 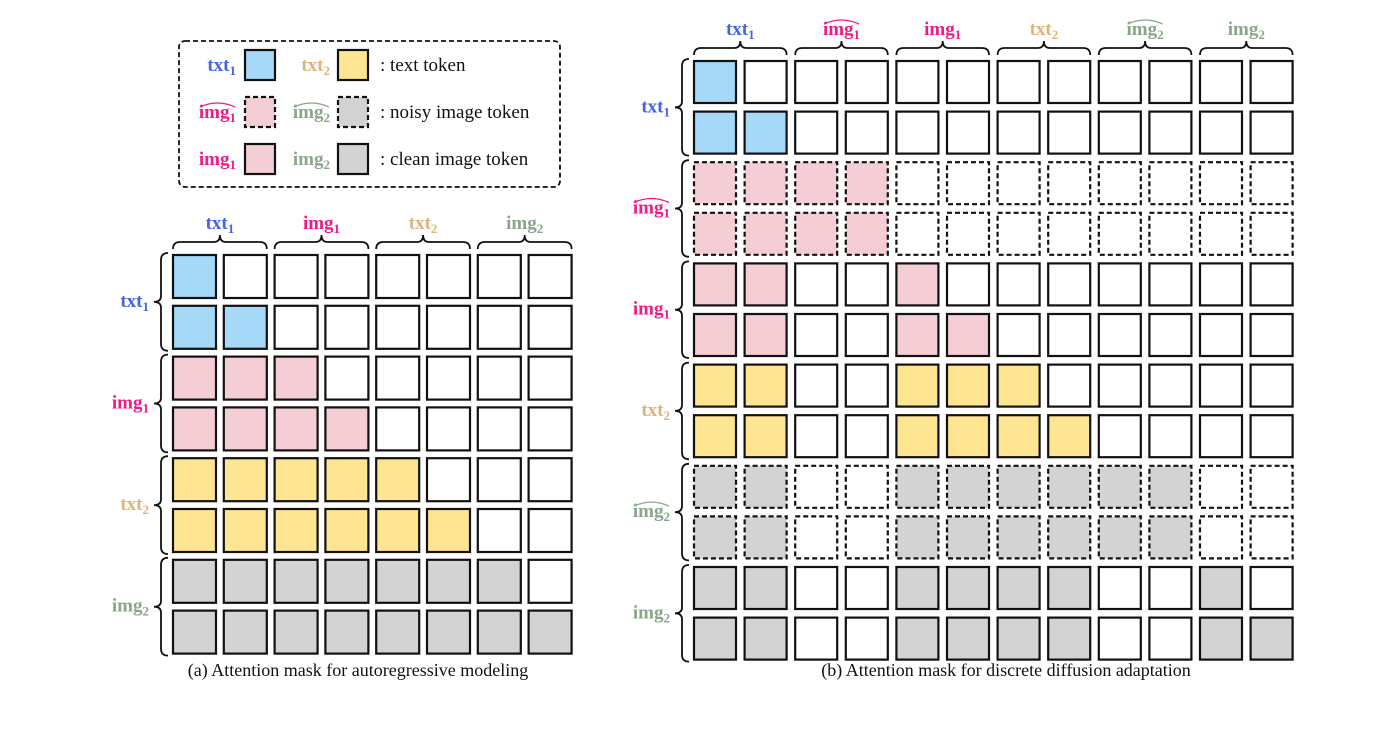 What do you see at coordinates (655, 411) in the screenshot?
I see `row-label-txt2: txt2` at bounding box center [655, 411].